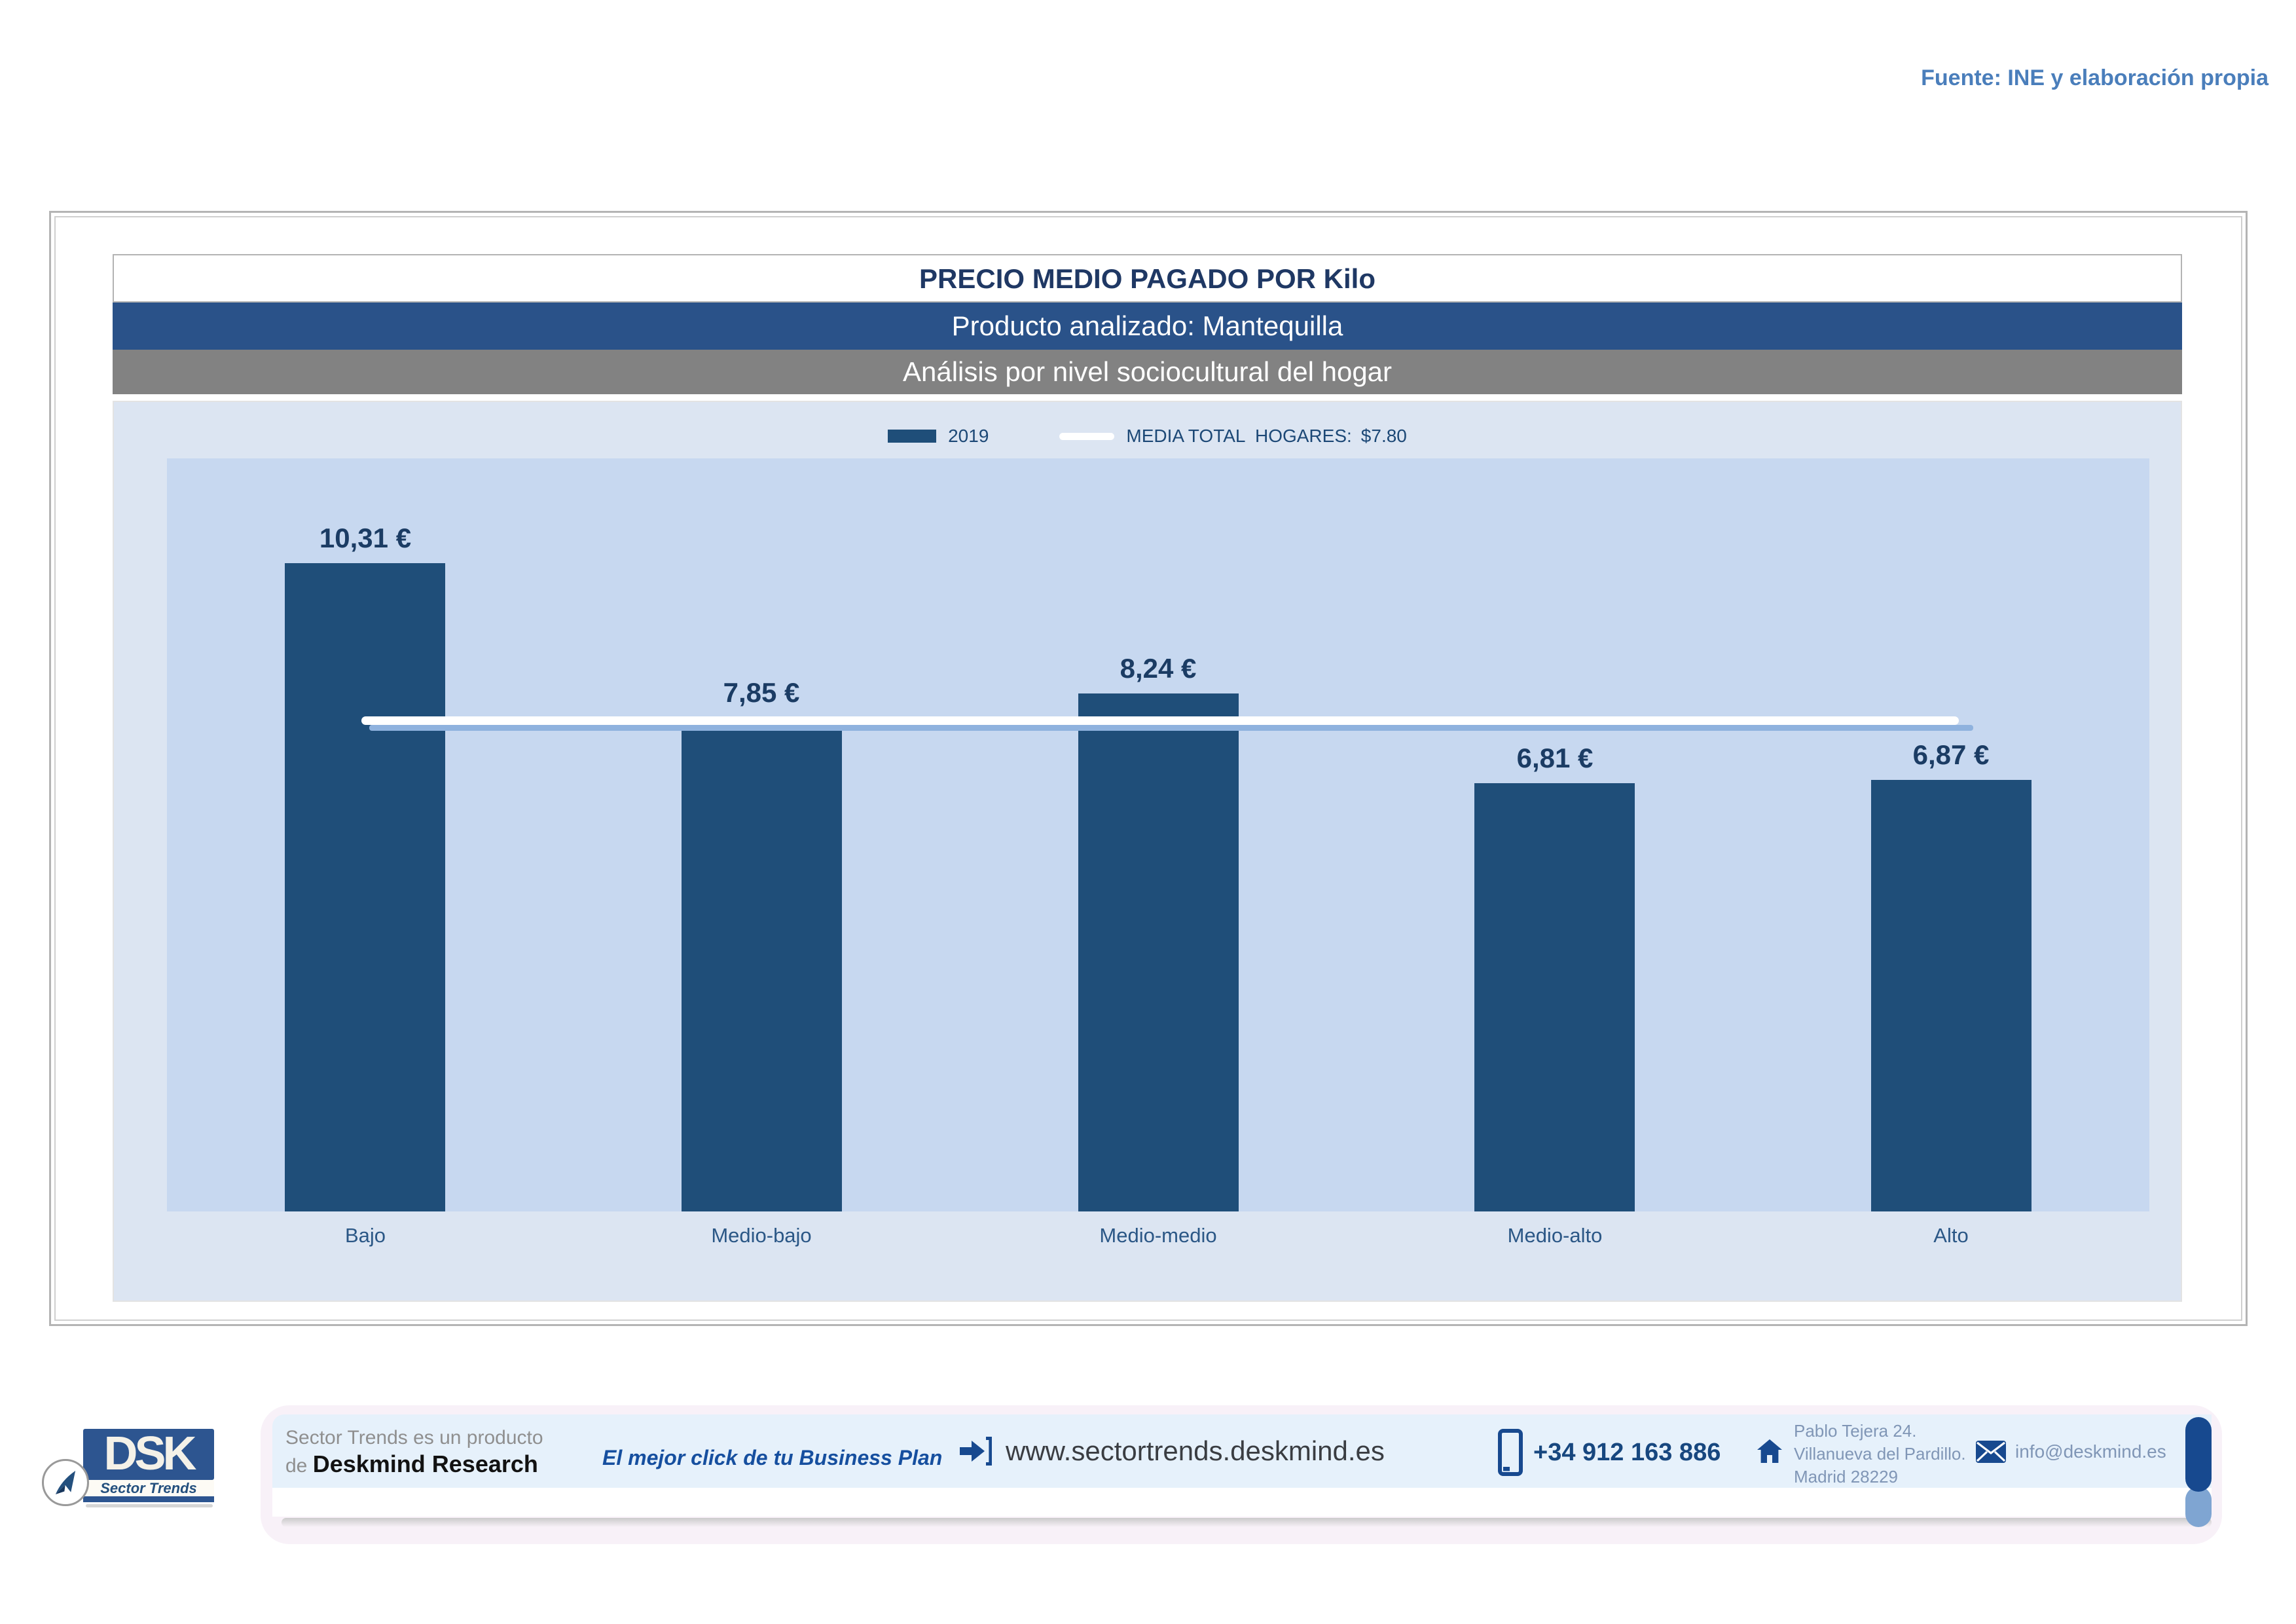  I want to click on average-line, so click(1160, 720).